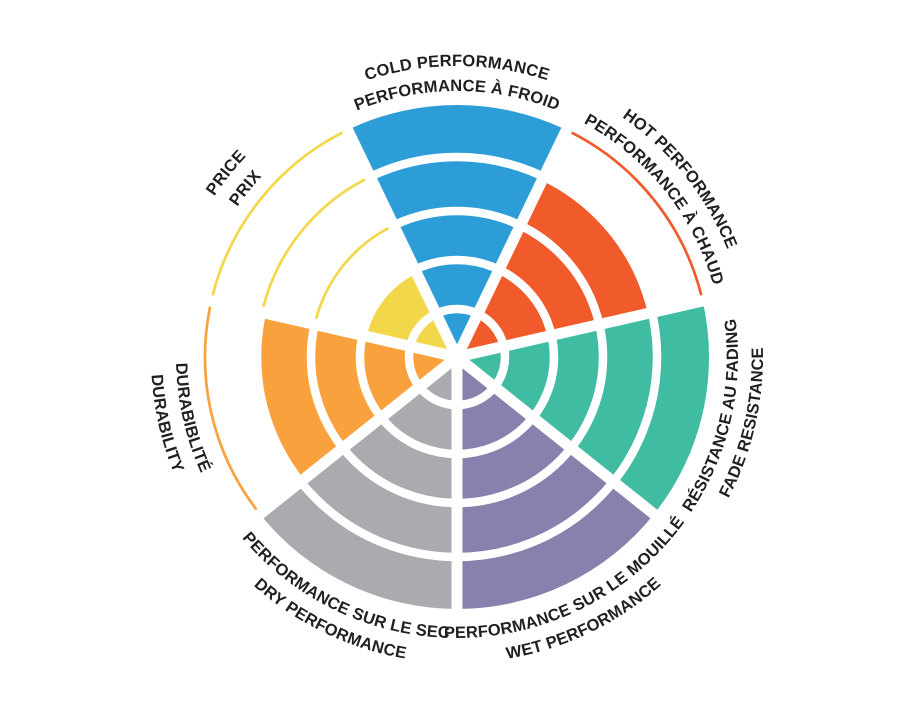  I want to click on segment-fade-resistance-wedge, so click(583, 407).